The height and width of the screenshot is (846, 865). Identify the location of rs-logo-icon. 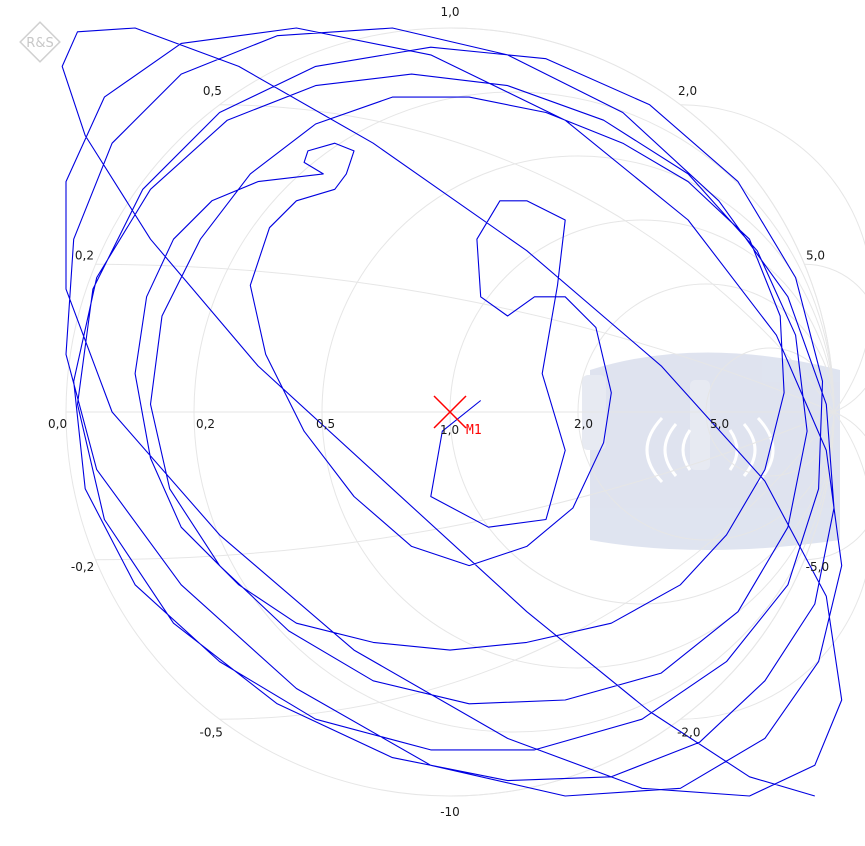
(40, 42).